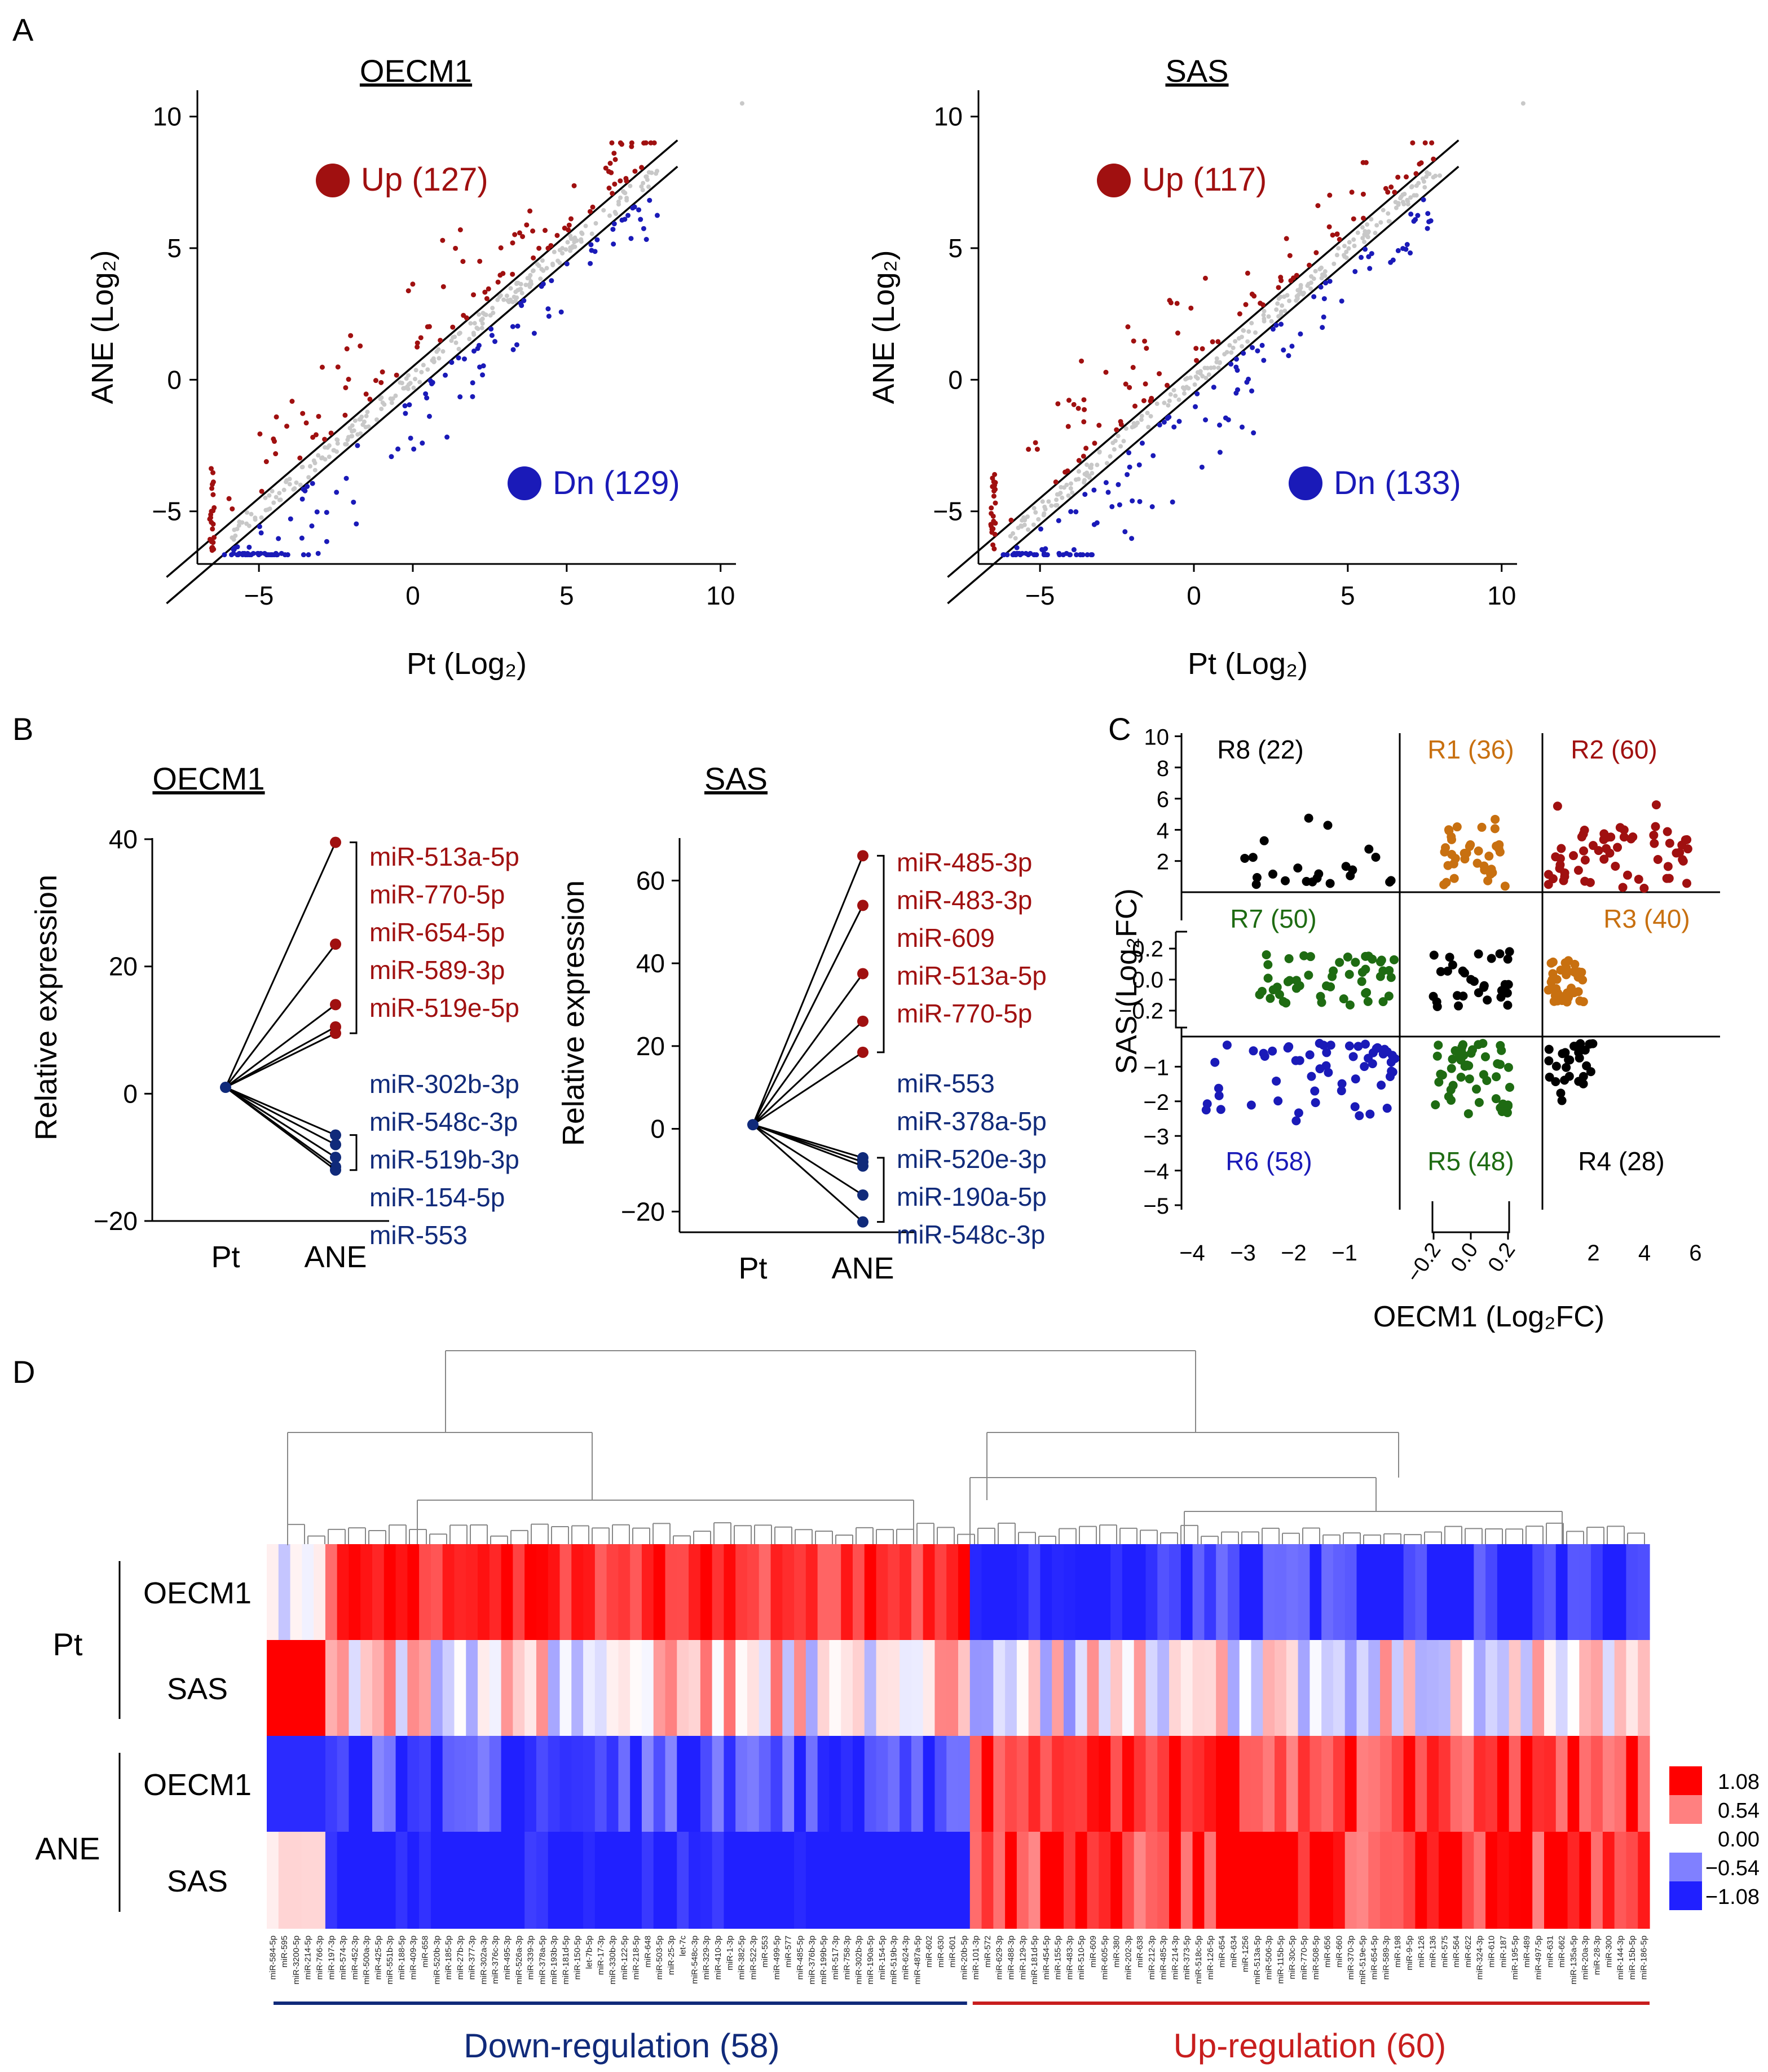 Image resolution: width=1768 pixels, height=2072 pixels. I want to click on point-r4, so click(1593, 1043).